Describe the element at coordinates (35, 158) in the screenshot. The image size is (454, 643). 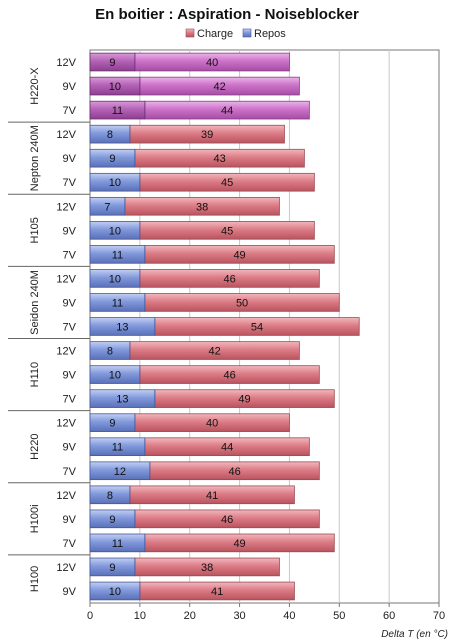
I see `group-label: Nepton 240M` at that location.